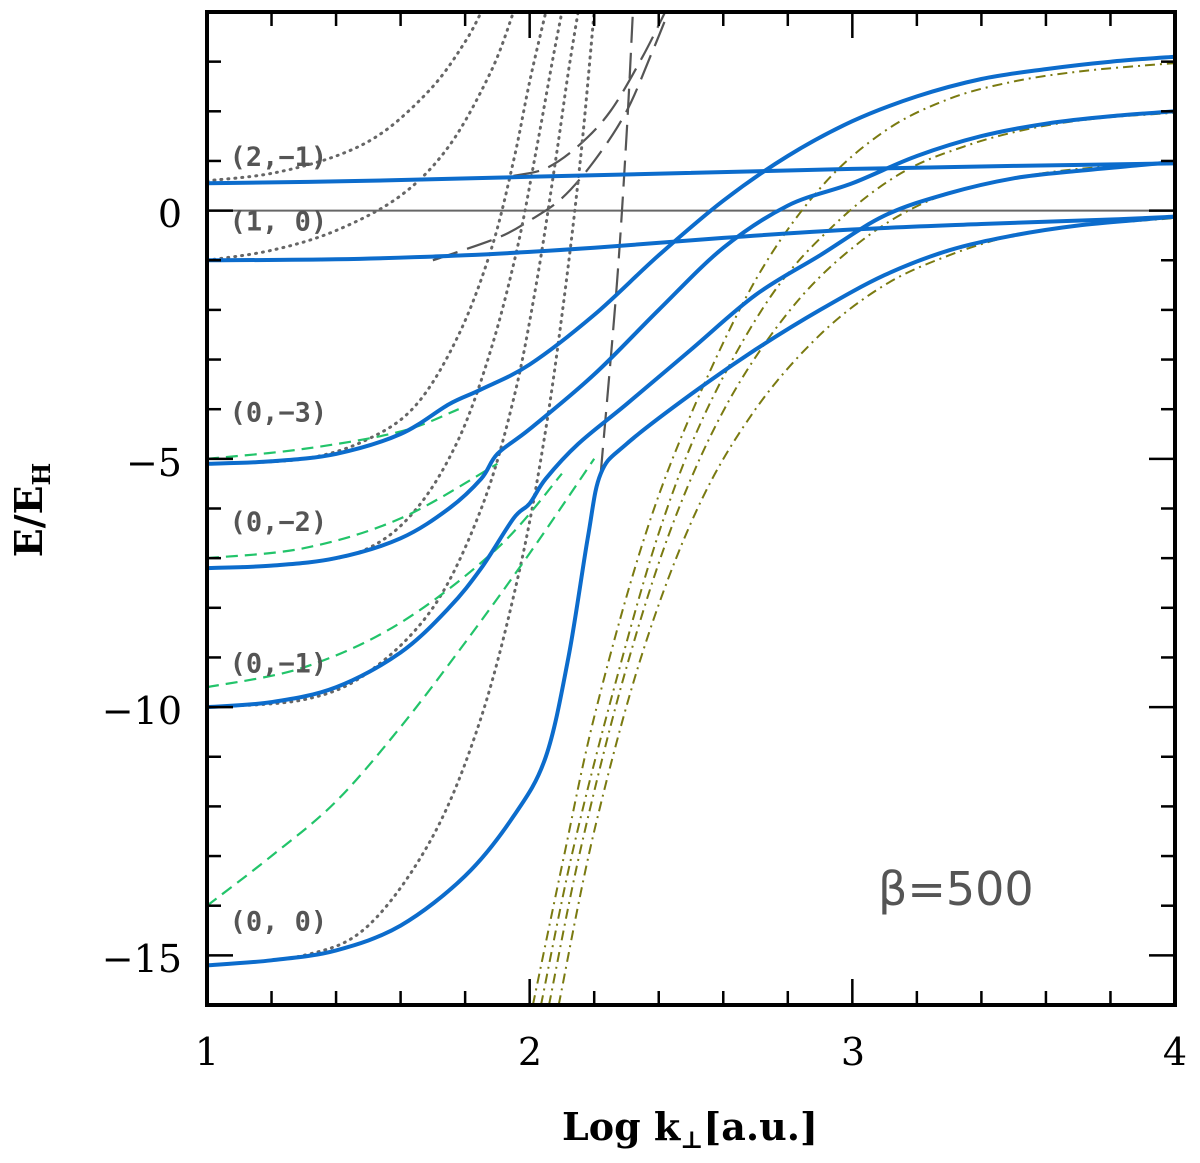  Describe the element at coordinates (691, 1139) in the screenshot. I see `x-axis-label-subscript: ⊥` at that location.